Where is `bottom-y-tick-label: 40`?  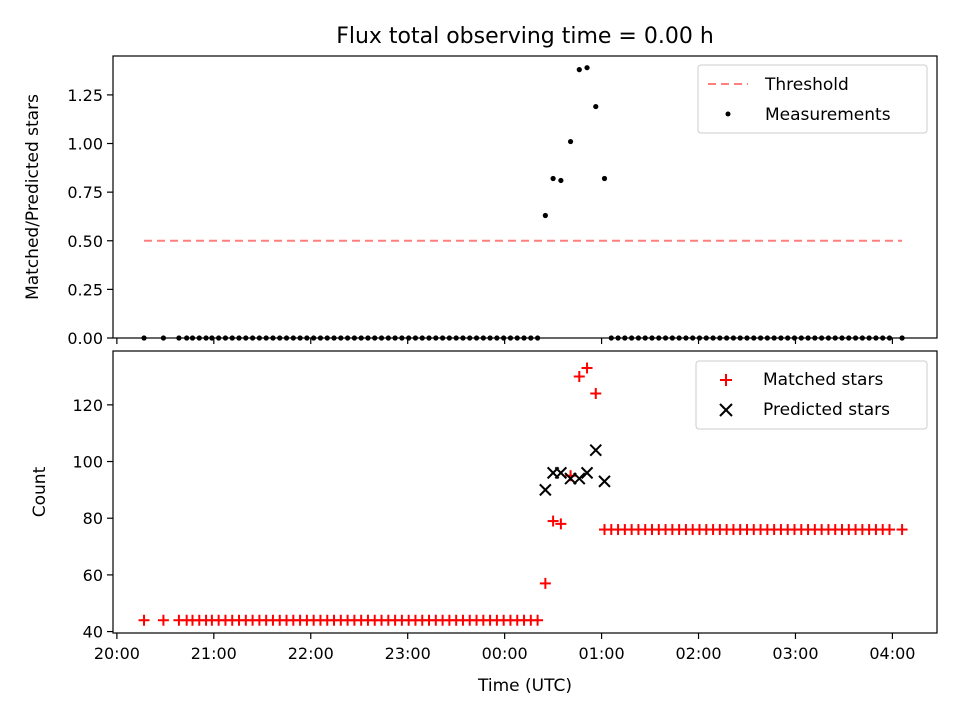 bottom-y-tick-label: 40 is located at coordinates (93, 632).